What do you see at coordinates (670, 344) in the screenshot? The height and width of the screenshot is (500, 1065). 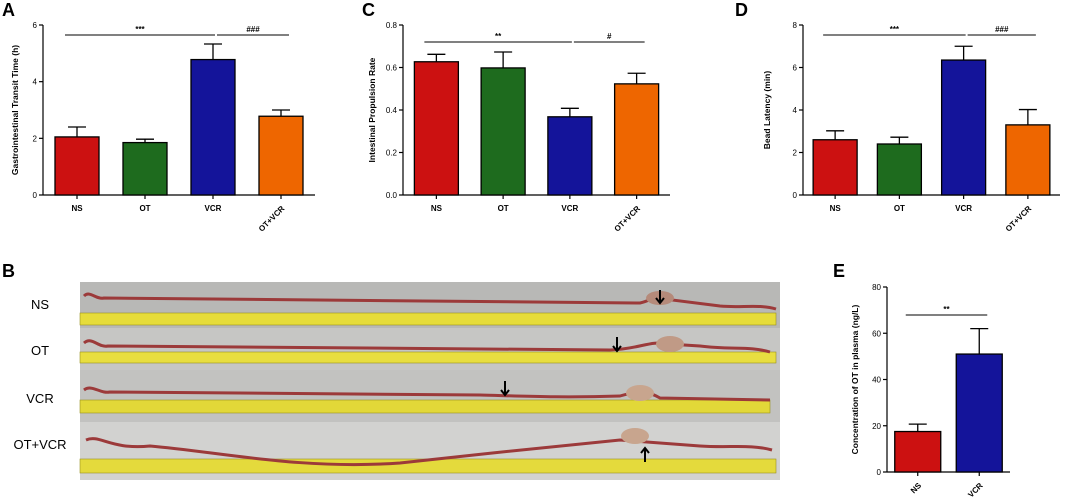 I see `bead-region-ot` at bounding box center [670, 344].